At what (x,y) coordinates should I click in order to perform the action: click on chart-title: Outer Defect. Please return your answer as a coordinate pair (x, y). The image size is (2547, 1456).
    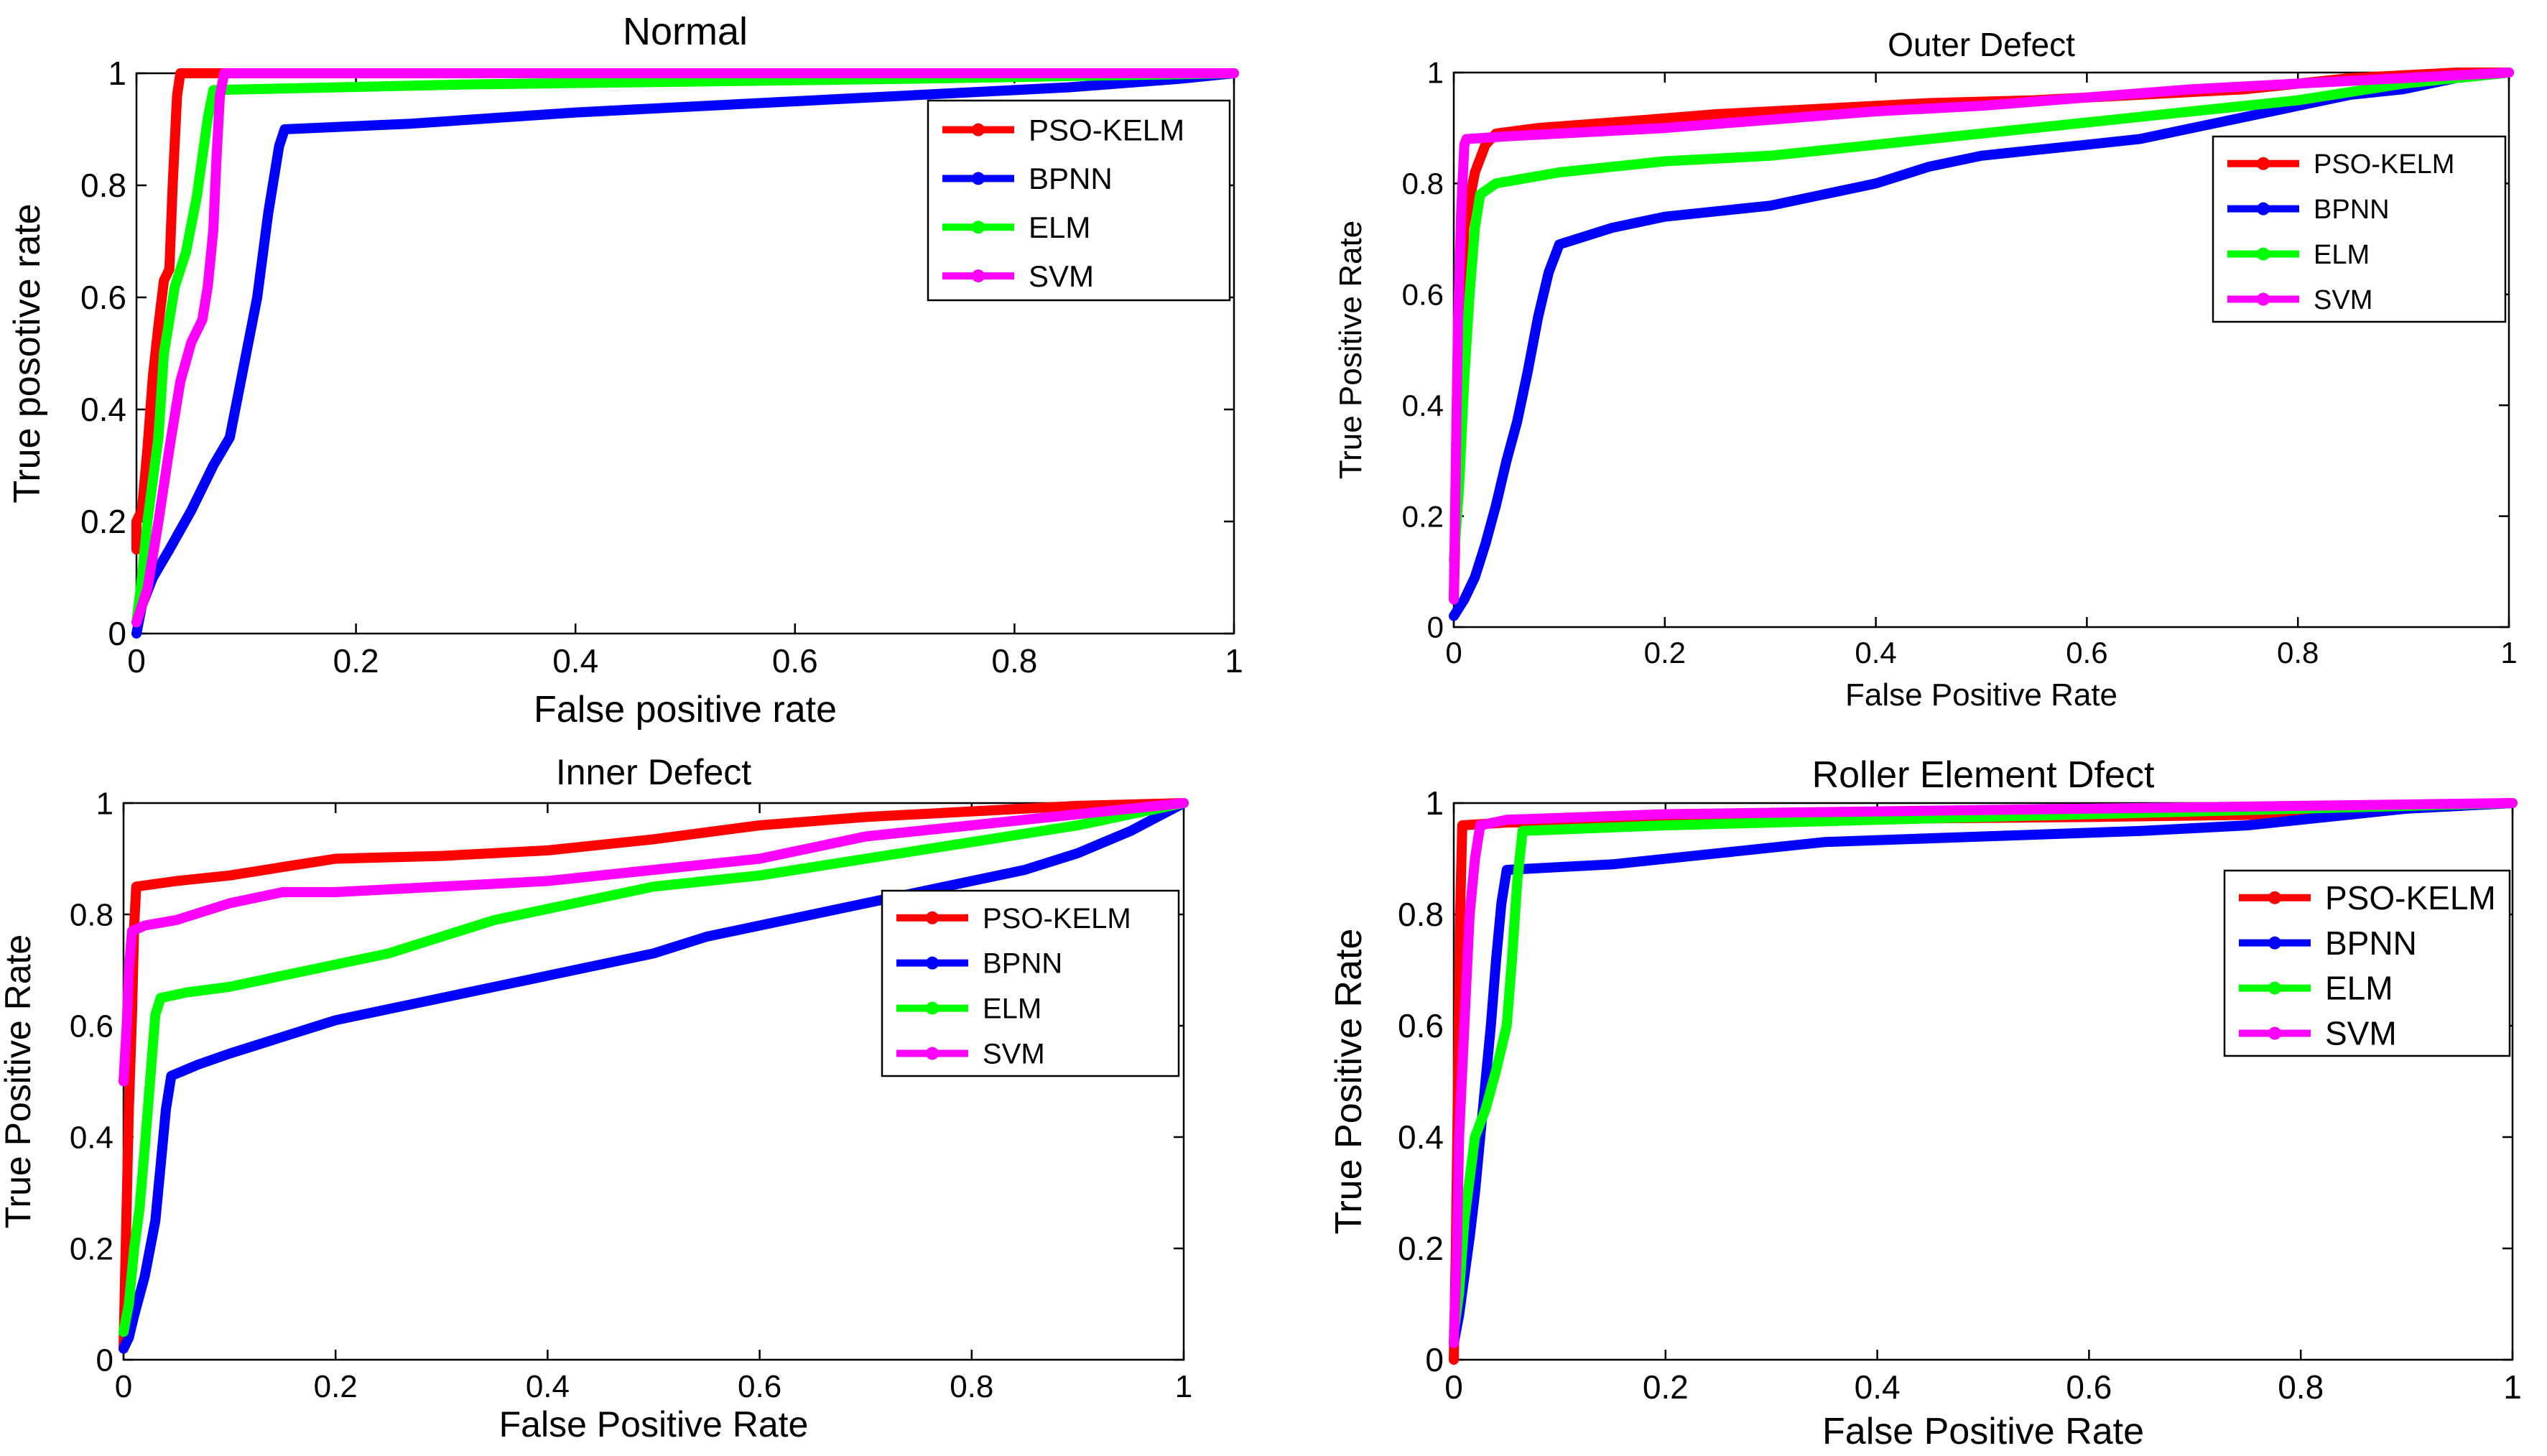
    Looking at the image, I should click on (1981, 44).